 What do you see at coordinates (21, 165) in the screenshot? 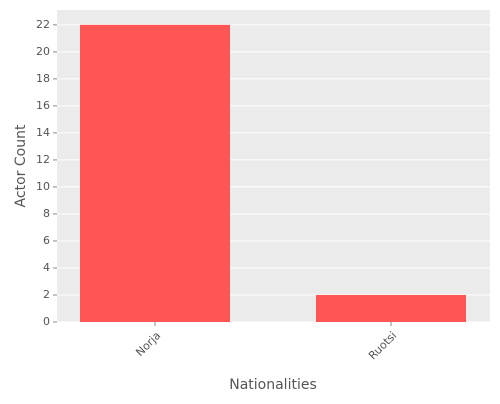
I see `y-axis-title: Actor Count` at bounding box center [21, 165].